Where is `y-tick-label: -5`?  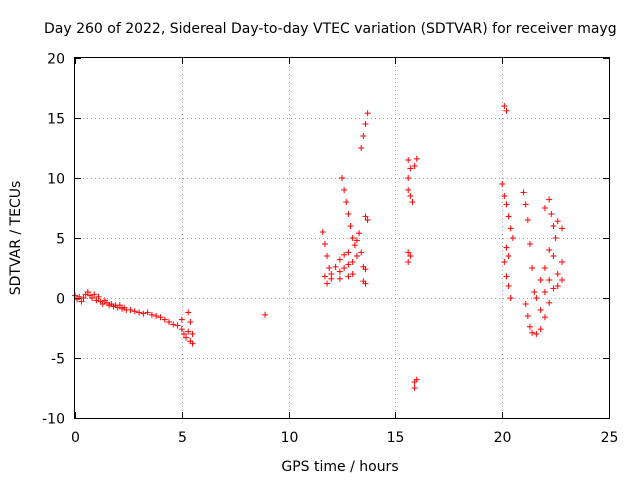 y-tick-label: -5 is located at coordinates (58, 360).